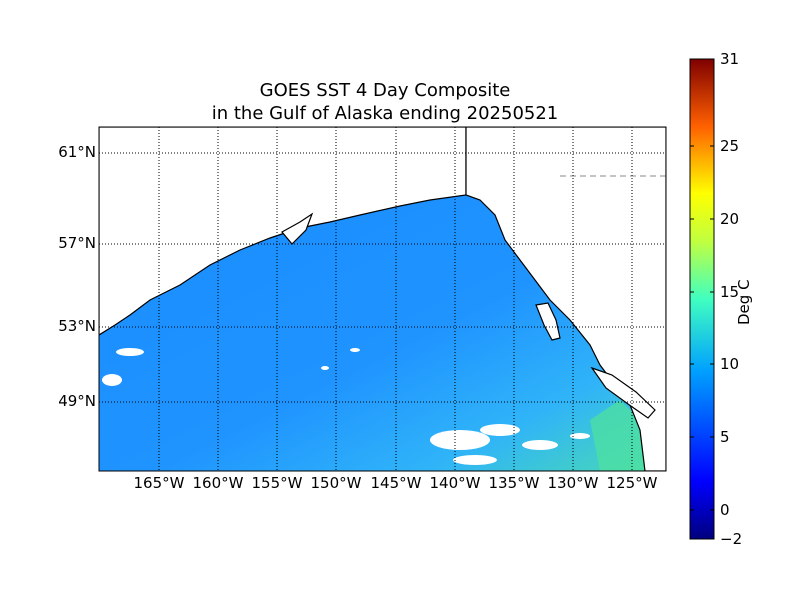 The width and height of the screenshot is (800, 600). Describe the element at coordinates (455, 483) in the screenshot. I see `lon-label-140w: 140°W` at that location.